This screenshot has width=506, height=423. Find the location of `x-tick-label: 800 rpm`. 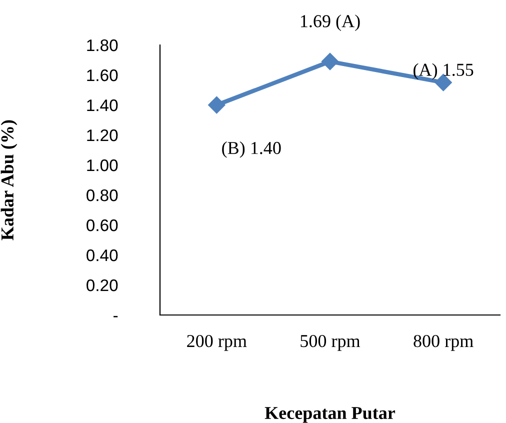

x-tick-label: 800 rpm is located at coordinates (444, 342).